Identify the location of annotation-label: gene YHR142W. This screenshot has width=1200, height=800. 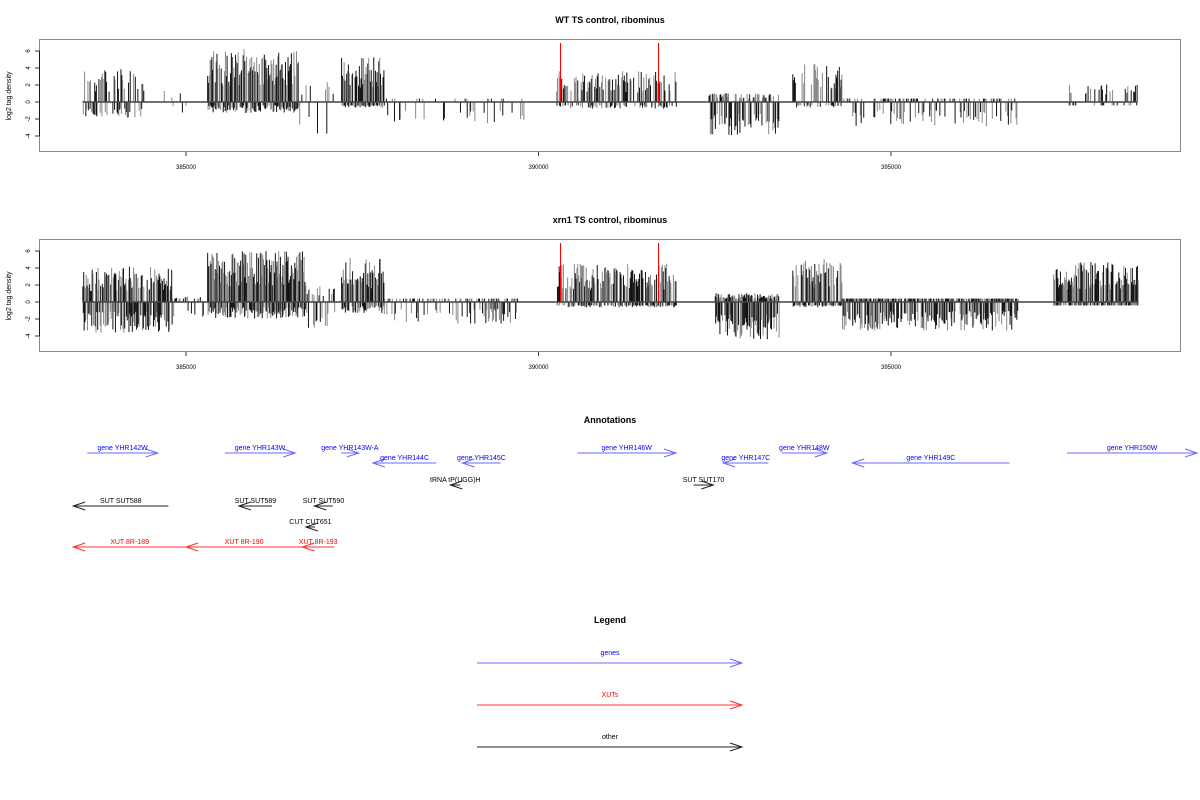
(122, 448).